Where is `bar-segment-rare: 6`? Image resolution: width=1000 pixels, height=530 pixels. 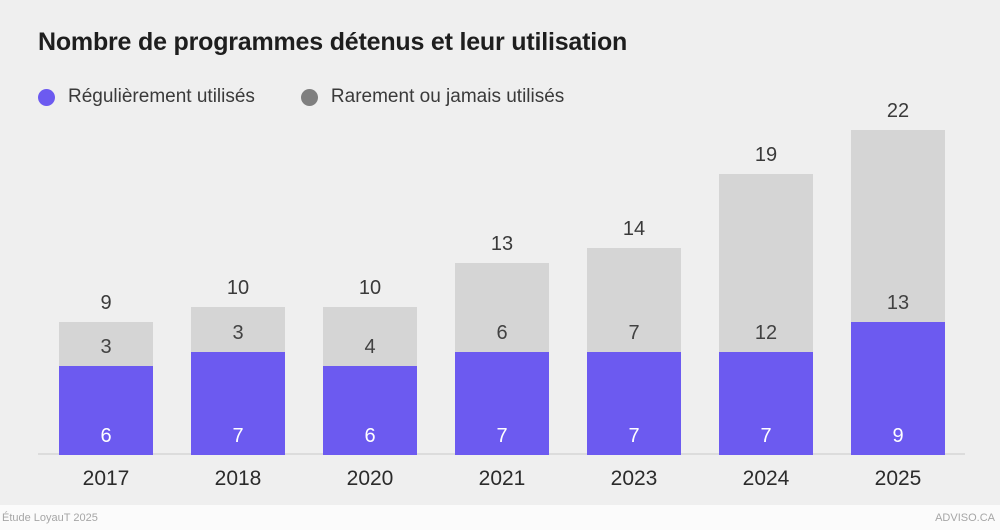
bar-segment-rare: 6 is located at coordinates (502, 307).